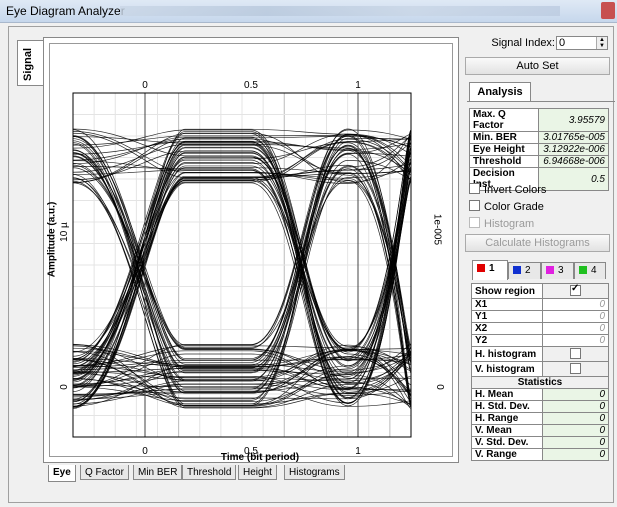 This screenshot has height=507, width=617. What do you see at coordinates (576, 407) in the screenshot?
I see `h-std-dev-value: 0` at bounding box center [576, 407].